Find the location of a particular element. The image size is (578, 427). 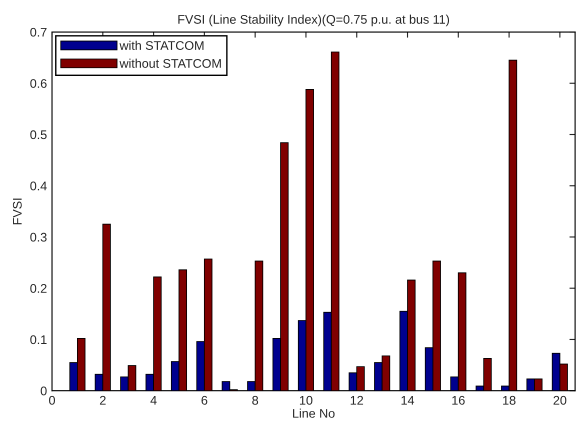

x-axis-title: Line No is located at coordinates (314, 413).